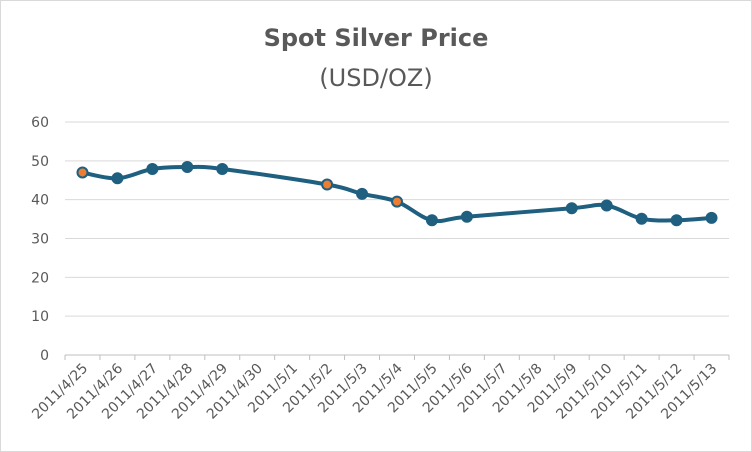 This screenshot has height=452, width=752. I want to click on chart-subtitle: (USD/OZ), so click(375, 78).